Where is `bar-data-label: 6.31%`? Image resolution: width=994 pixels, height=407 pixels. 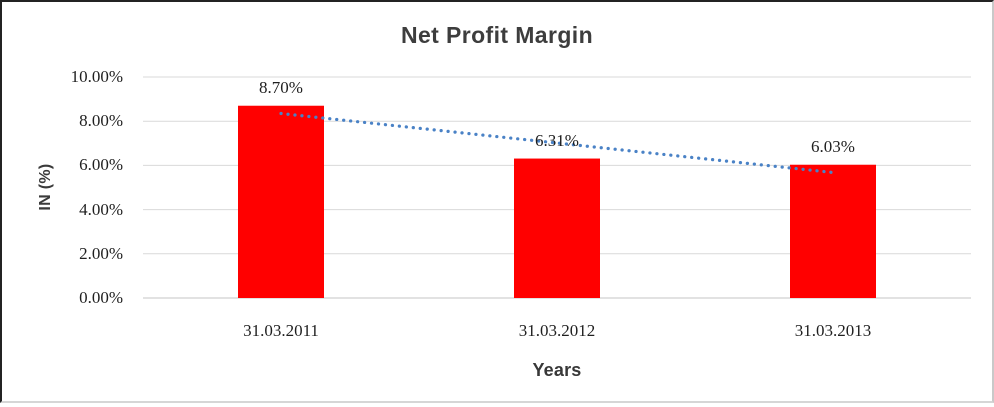
bar-data-label: 6.31% is located at coordinates (557, 140).